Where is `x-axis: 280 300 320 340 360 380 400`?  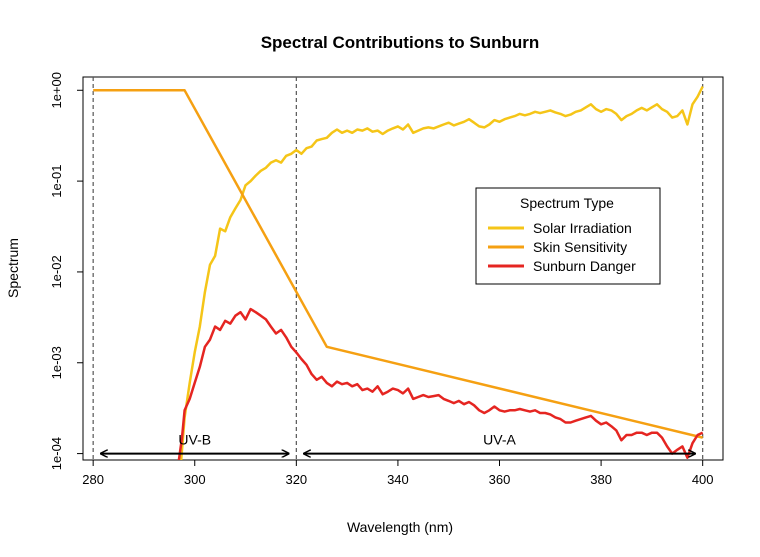
x-axis: 280 300 320 340 360 380 400 is located at coordinates (398, 473).